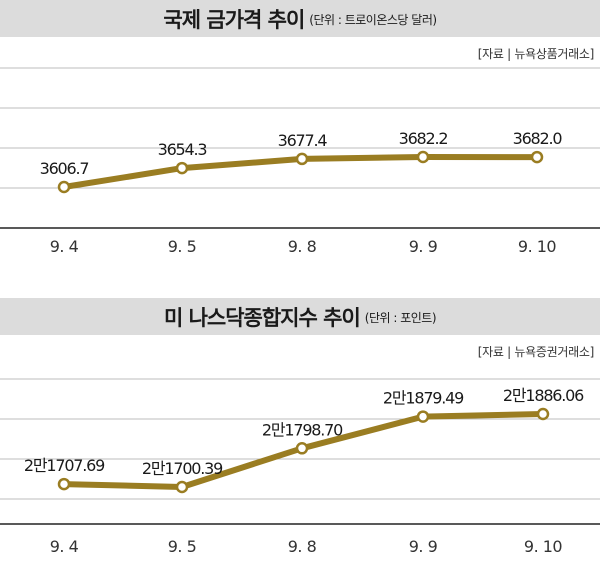 The height and width of the screenshot is (577, 600). What do you see at coordinates (262, 317) in the screenshot?
I see `chart-title: 미 나스닥종합지수 추이` at bounding box center [262, 317].